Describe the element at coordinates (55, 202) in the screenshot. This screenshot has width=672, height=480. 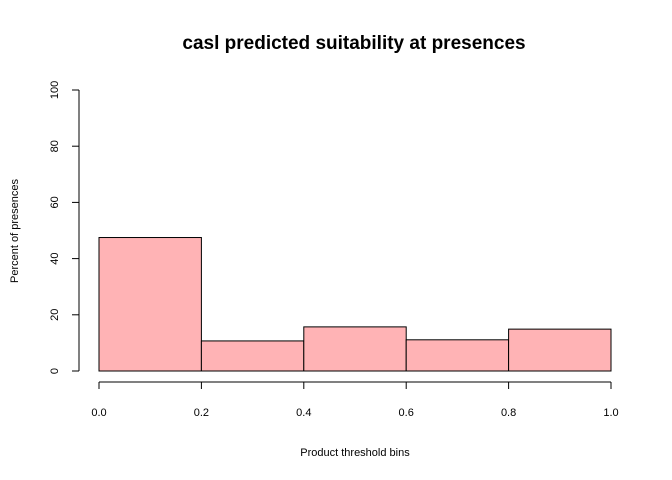
I see `y-tick-label-3: 60` at that location.